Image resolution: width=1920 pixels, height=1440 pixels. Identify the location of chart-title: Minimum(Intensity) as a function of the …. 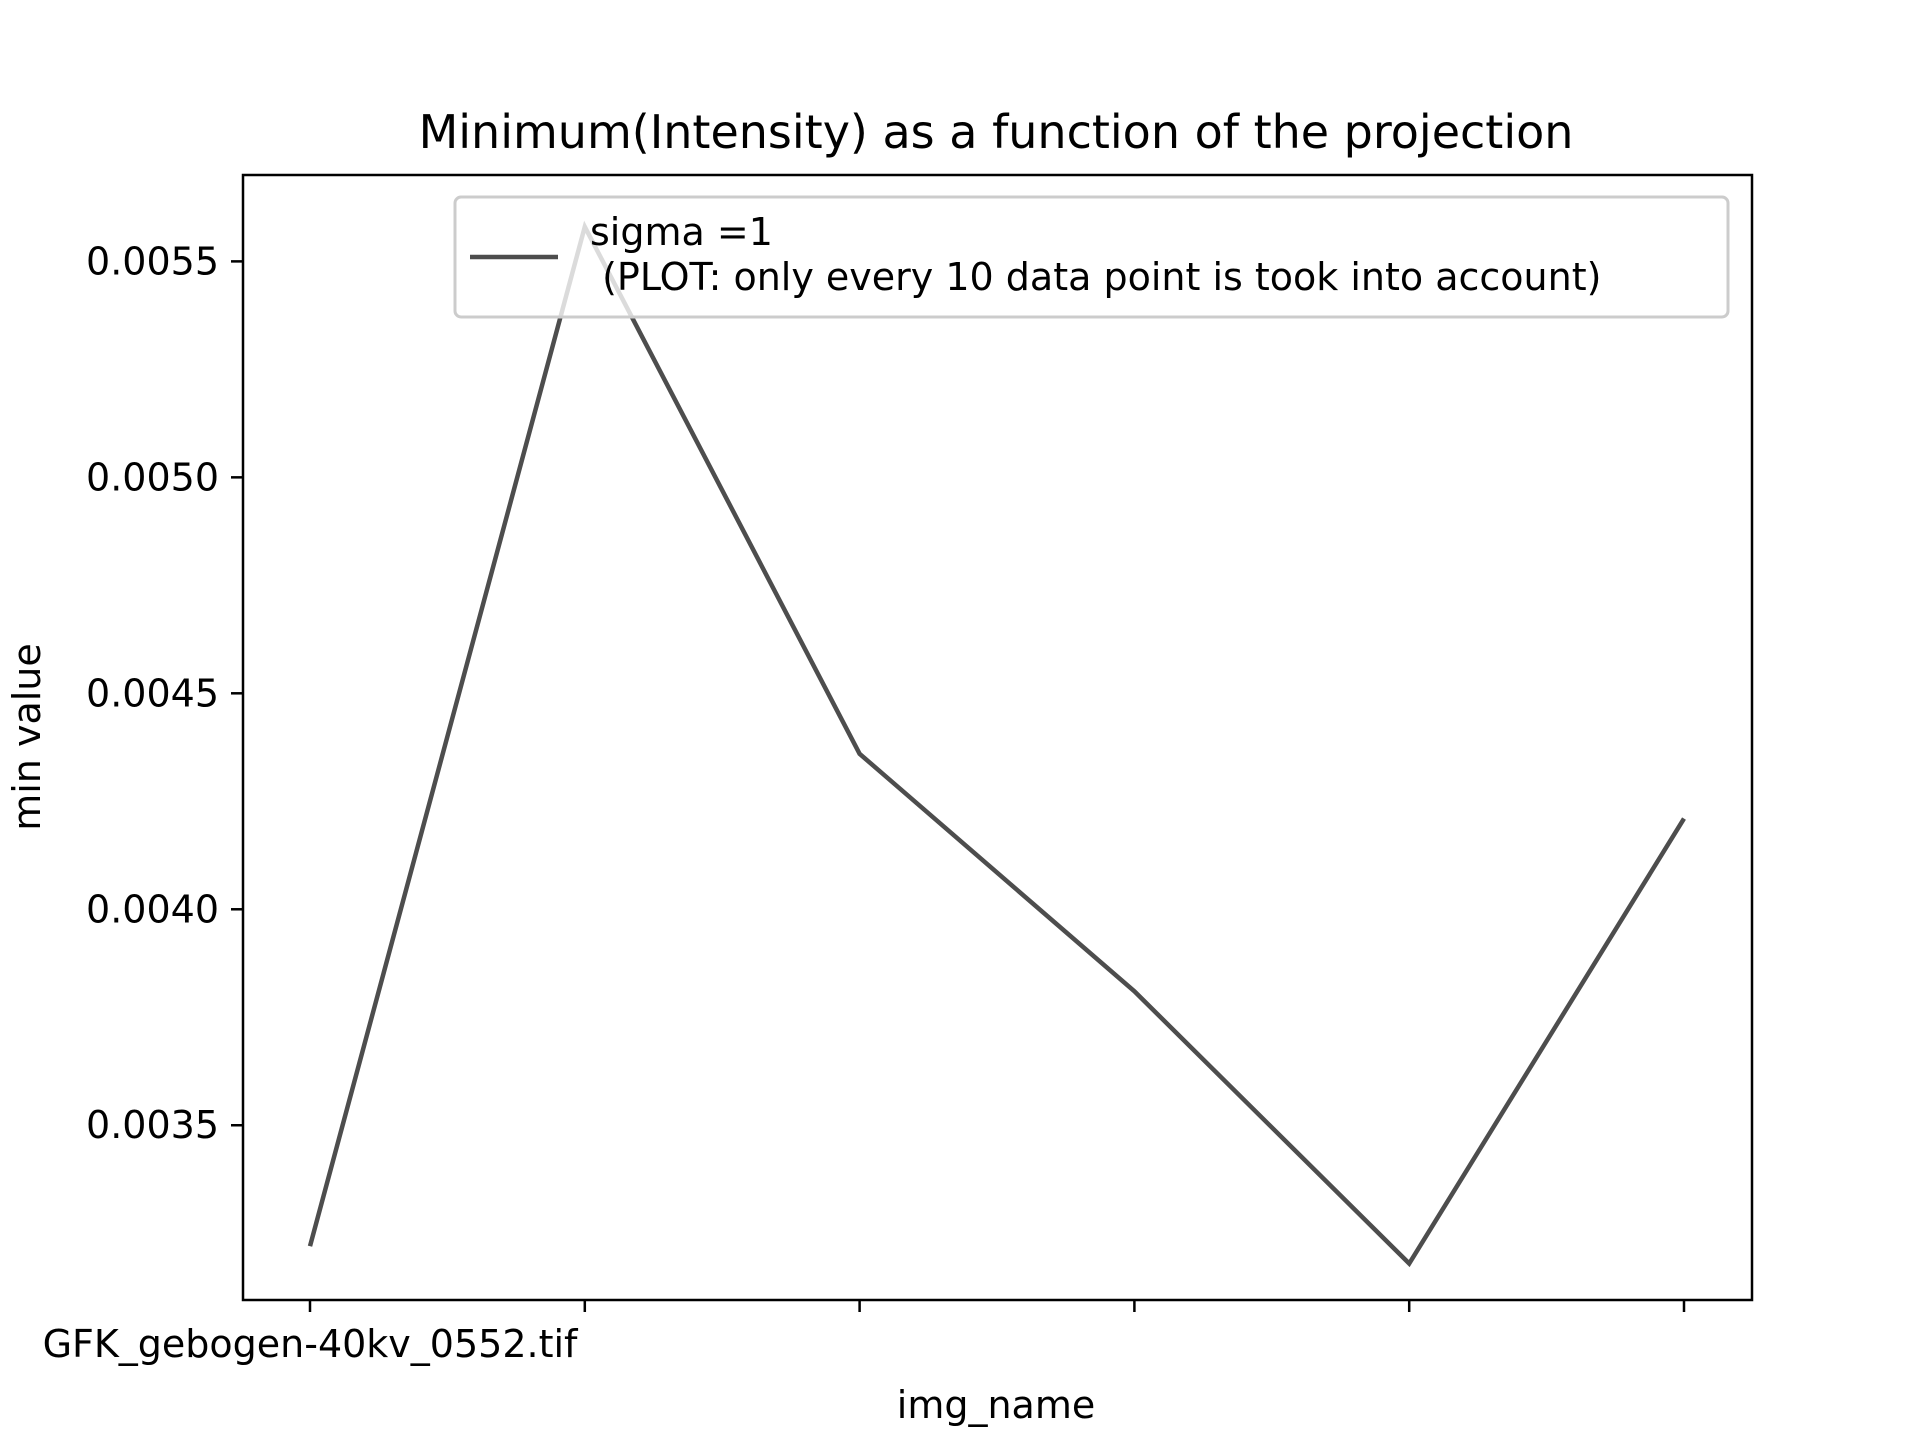
(996, 132).